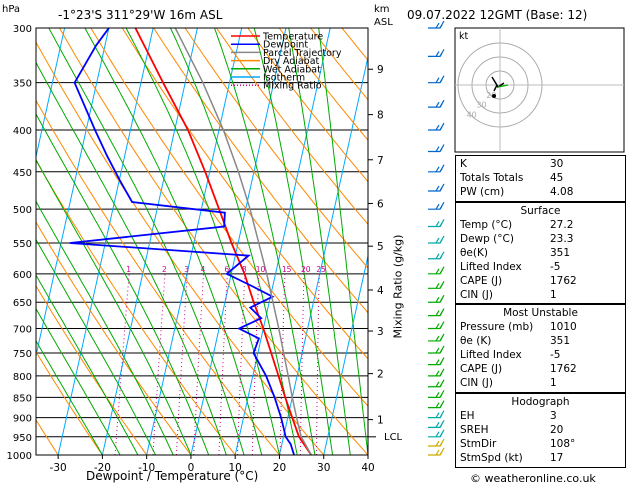 The width and height of the screenshot is (629, 486). I want to click on pressure-tick-label: 350, so click(22, 84).